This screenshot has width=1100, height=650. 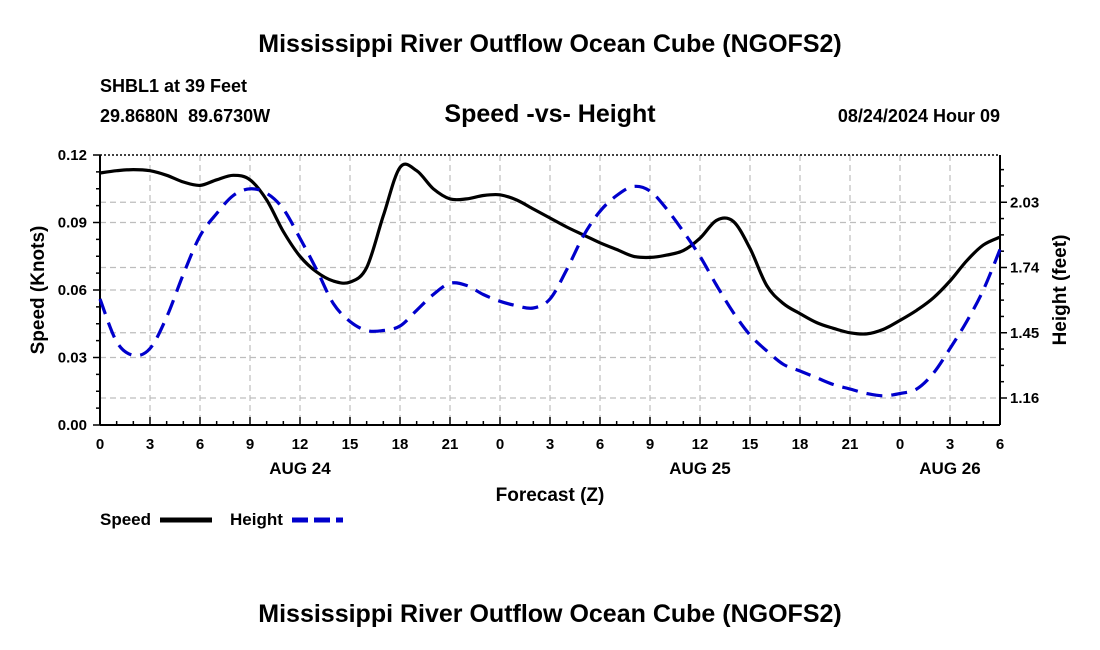 I want to click on y2-tick-label: 1.16, so click(x=1024, y=398).